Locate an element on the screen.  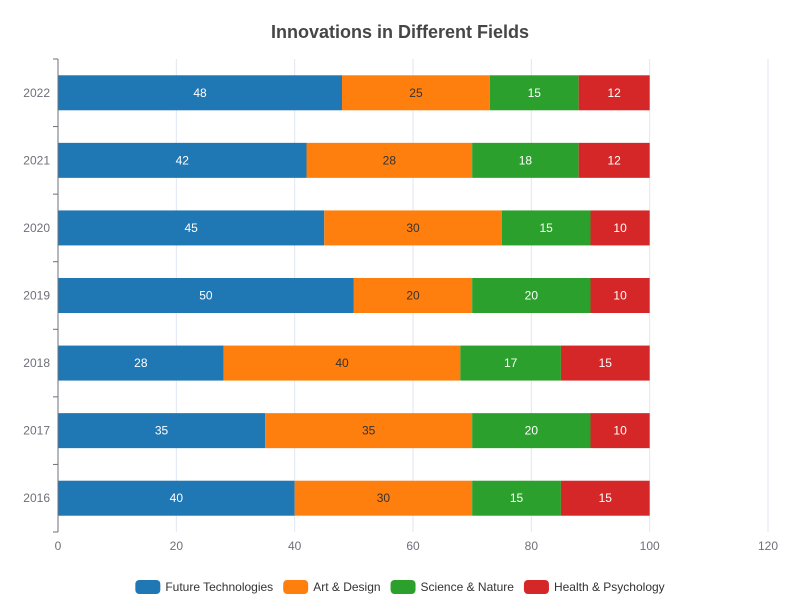
y-tick-label: 2019 is located at coordinates (36, 296).